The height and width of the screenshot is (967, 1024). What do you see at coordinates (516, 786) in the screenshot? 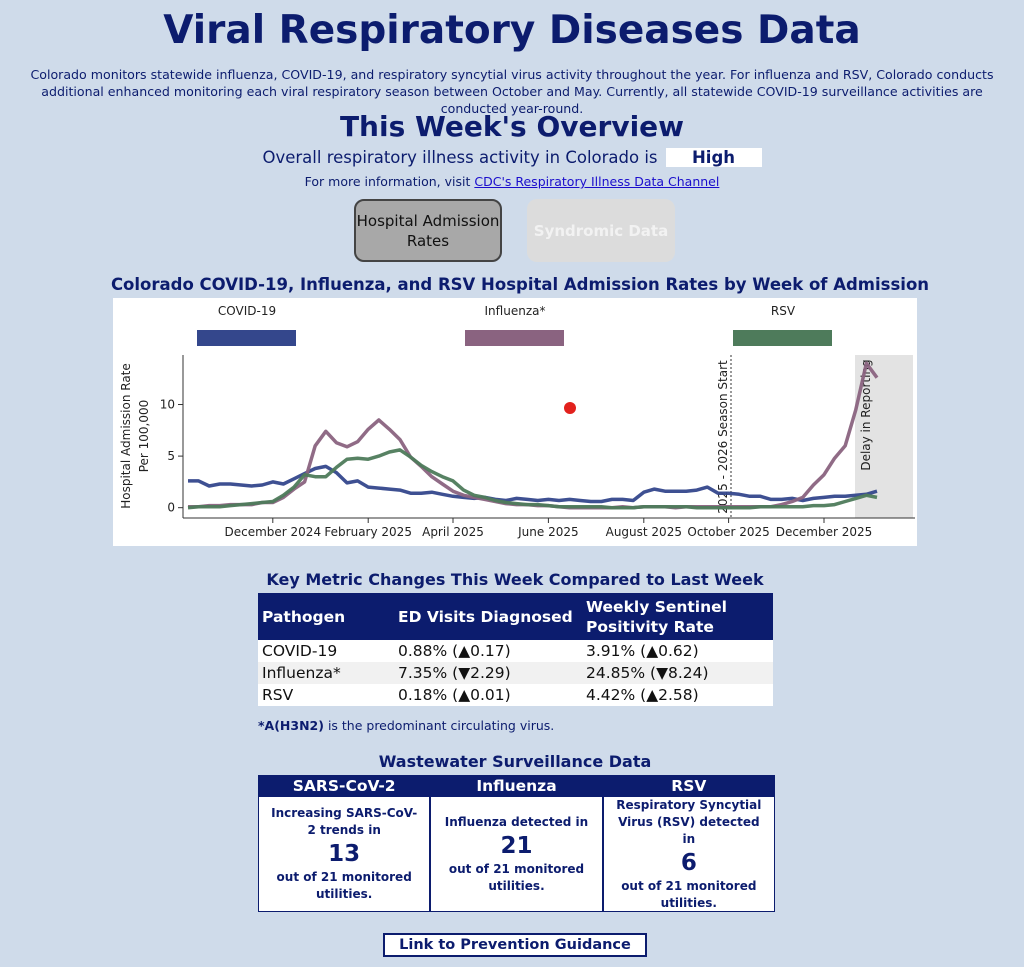
I see `card-header: Influenza` at bounding box center [516, 786].